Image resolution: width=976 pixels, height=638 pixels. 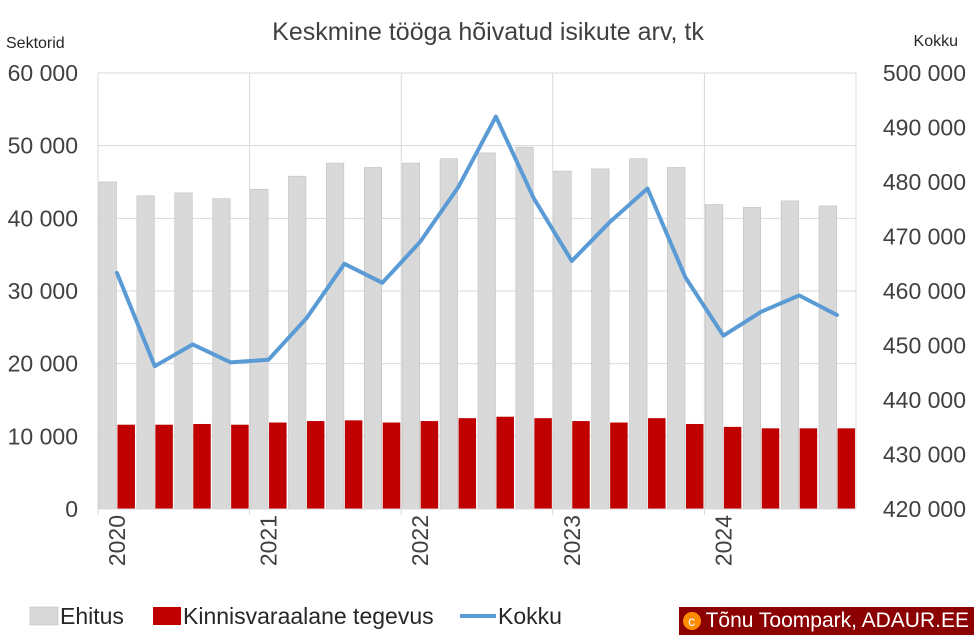 I want to click on x-tick-label: 2024, so click(x=723, y=540).